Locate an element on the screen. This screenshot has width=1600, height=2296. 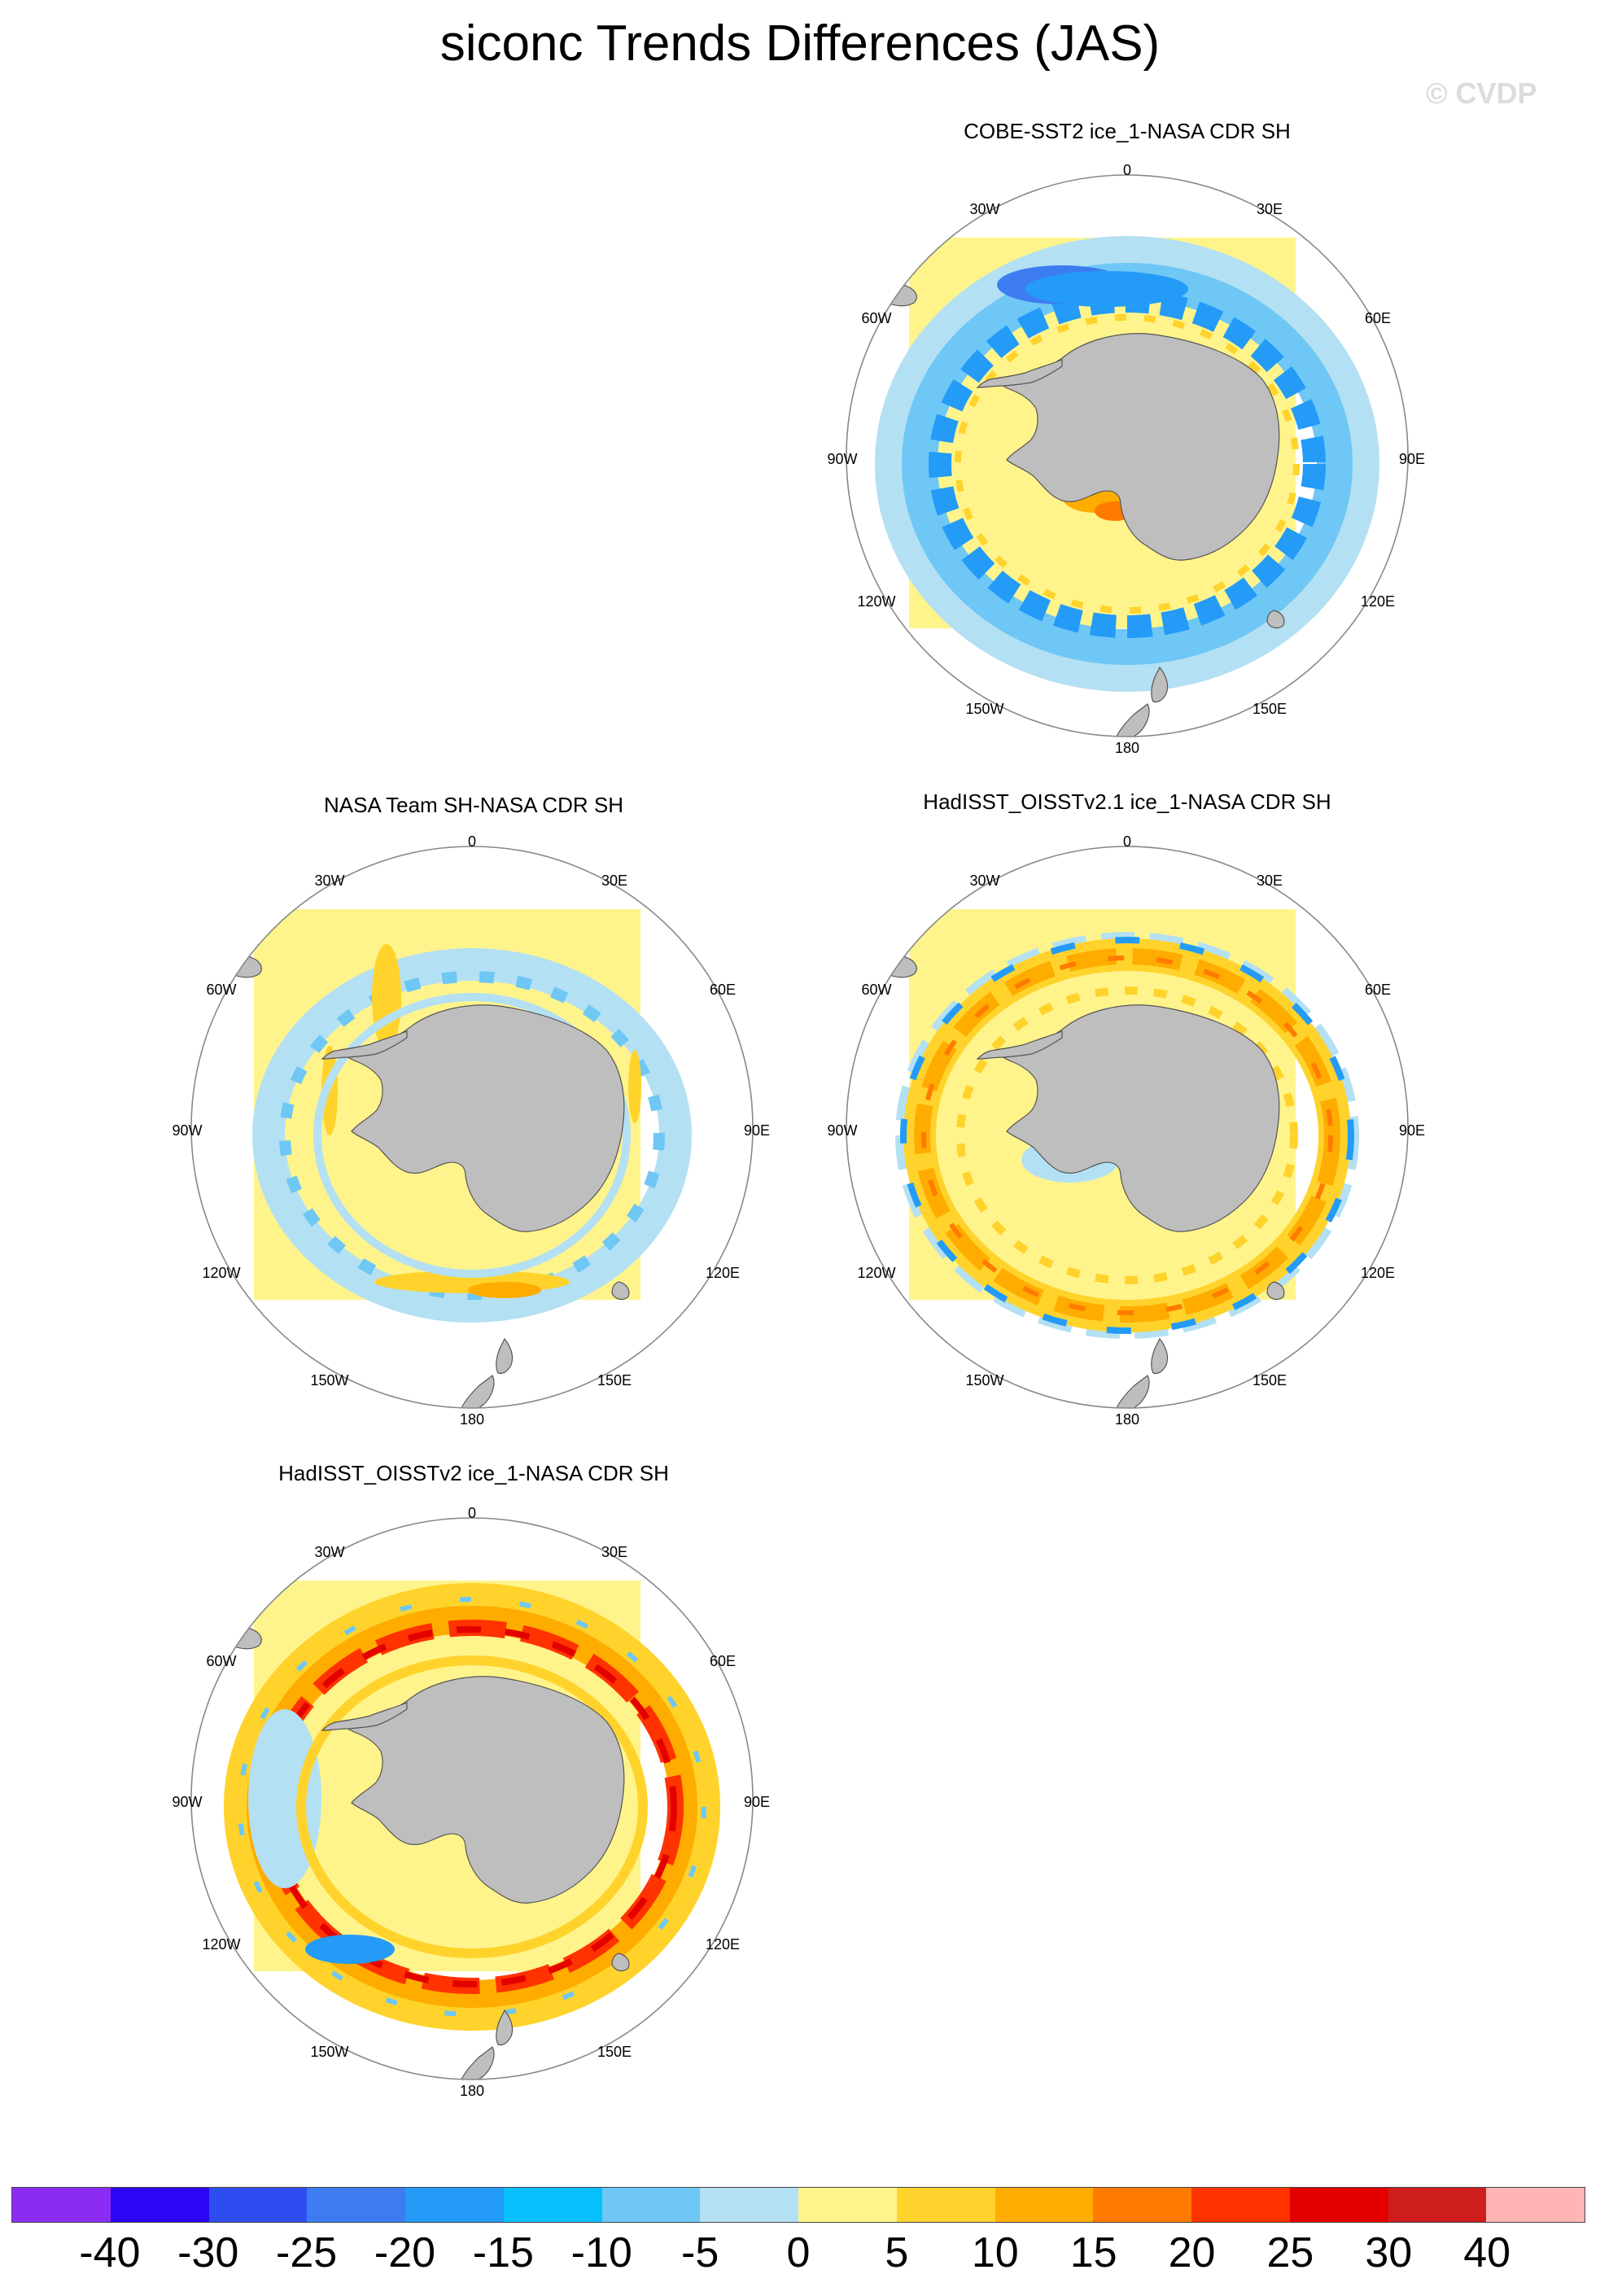
colorbar-tick-label: 10 is located at coordinates (995, 2252).